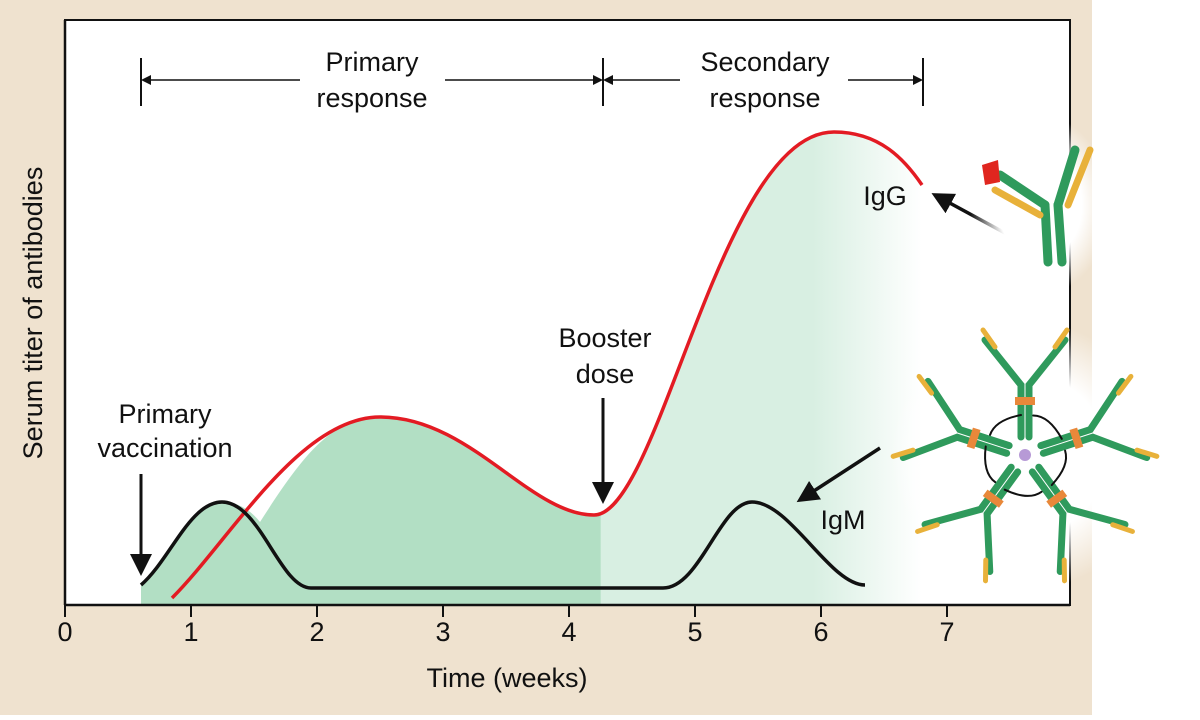  I want to click on x-ticks: 0 1 2 3 4 5 6 7, so click(506, 626).